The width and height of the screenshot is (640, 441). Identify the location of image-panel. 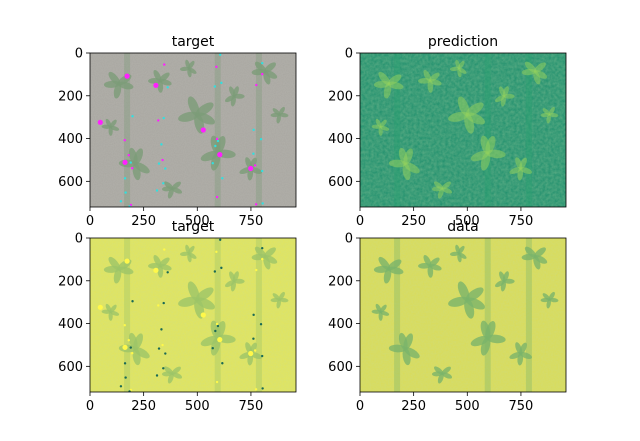
(463, 130).